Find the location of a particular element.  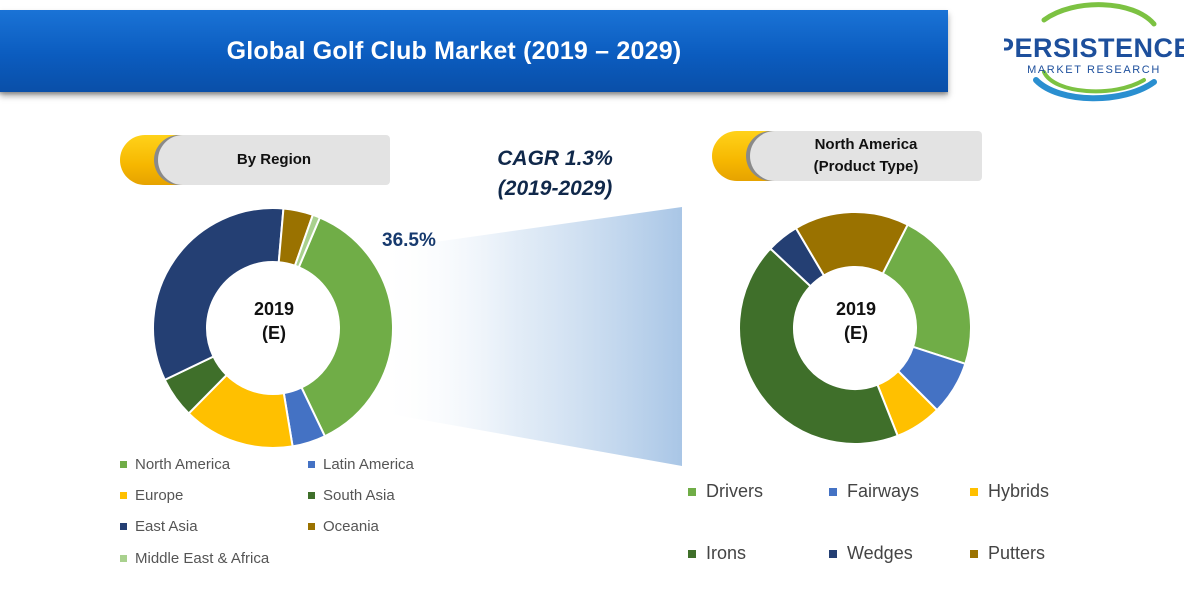

legend-item-middle-east-africa: Middle East & Africa is located at coordinates (194, 558).